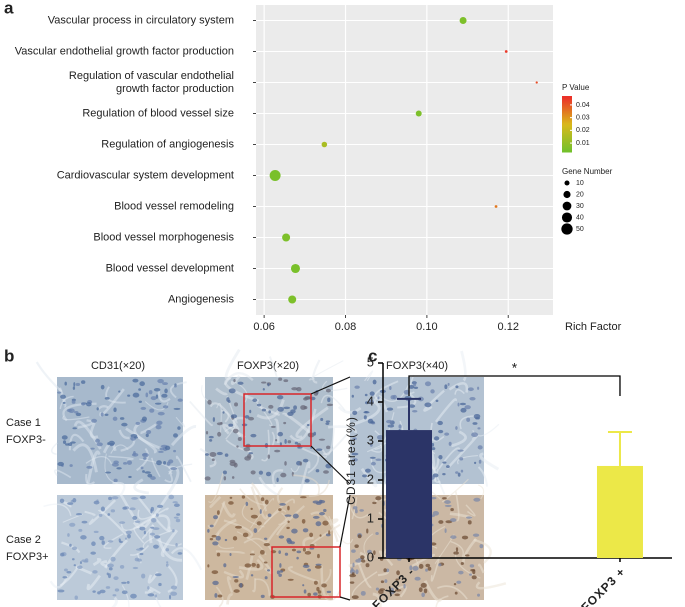  What do you see at coordinates (567, 194) in the screenshot?
I see `size-legend-key` at bounding box center [567, 194].